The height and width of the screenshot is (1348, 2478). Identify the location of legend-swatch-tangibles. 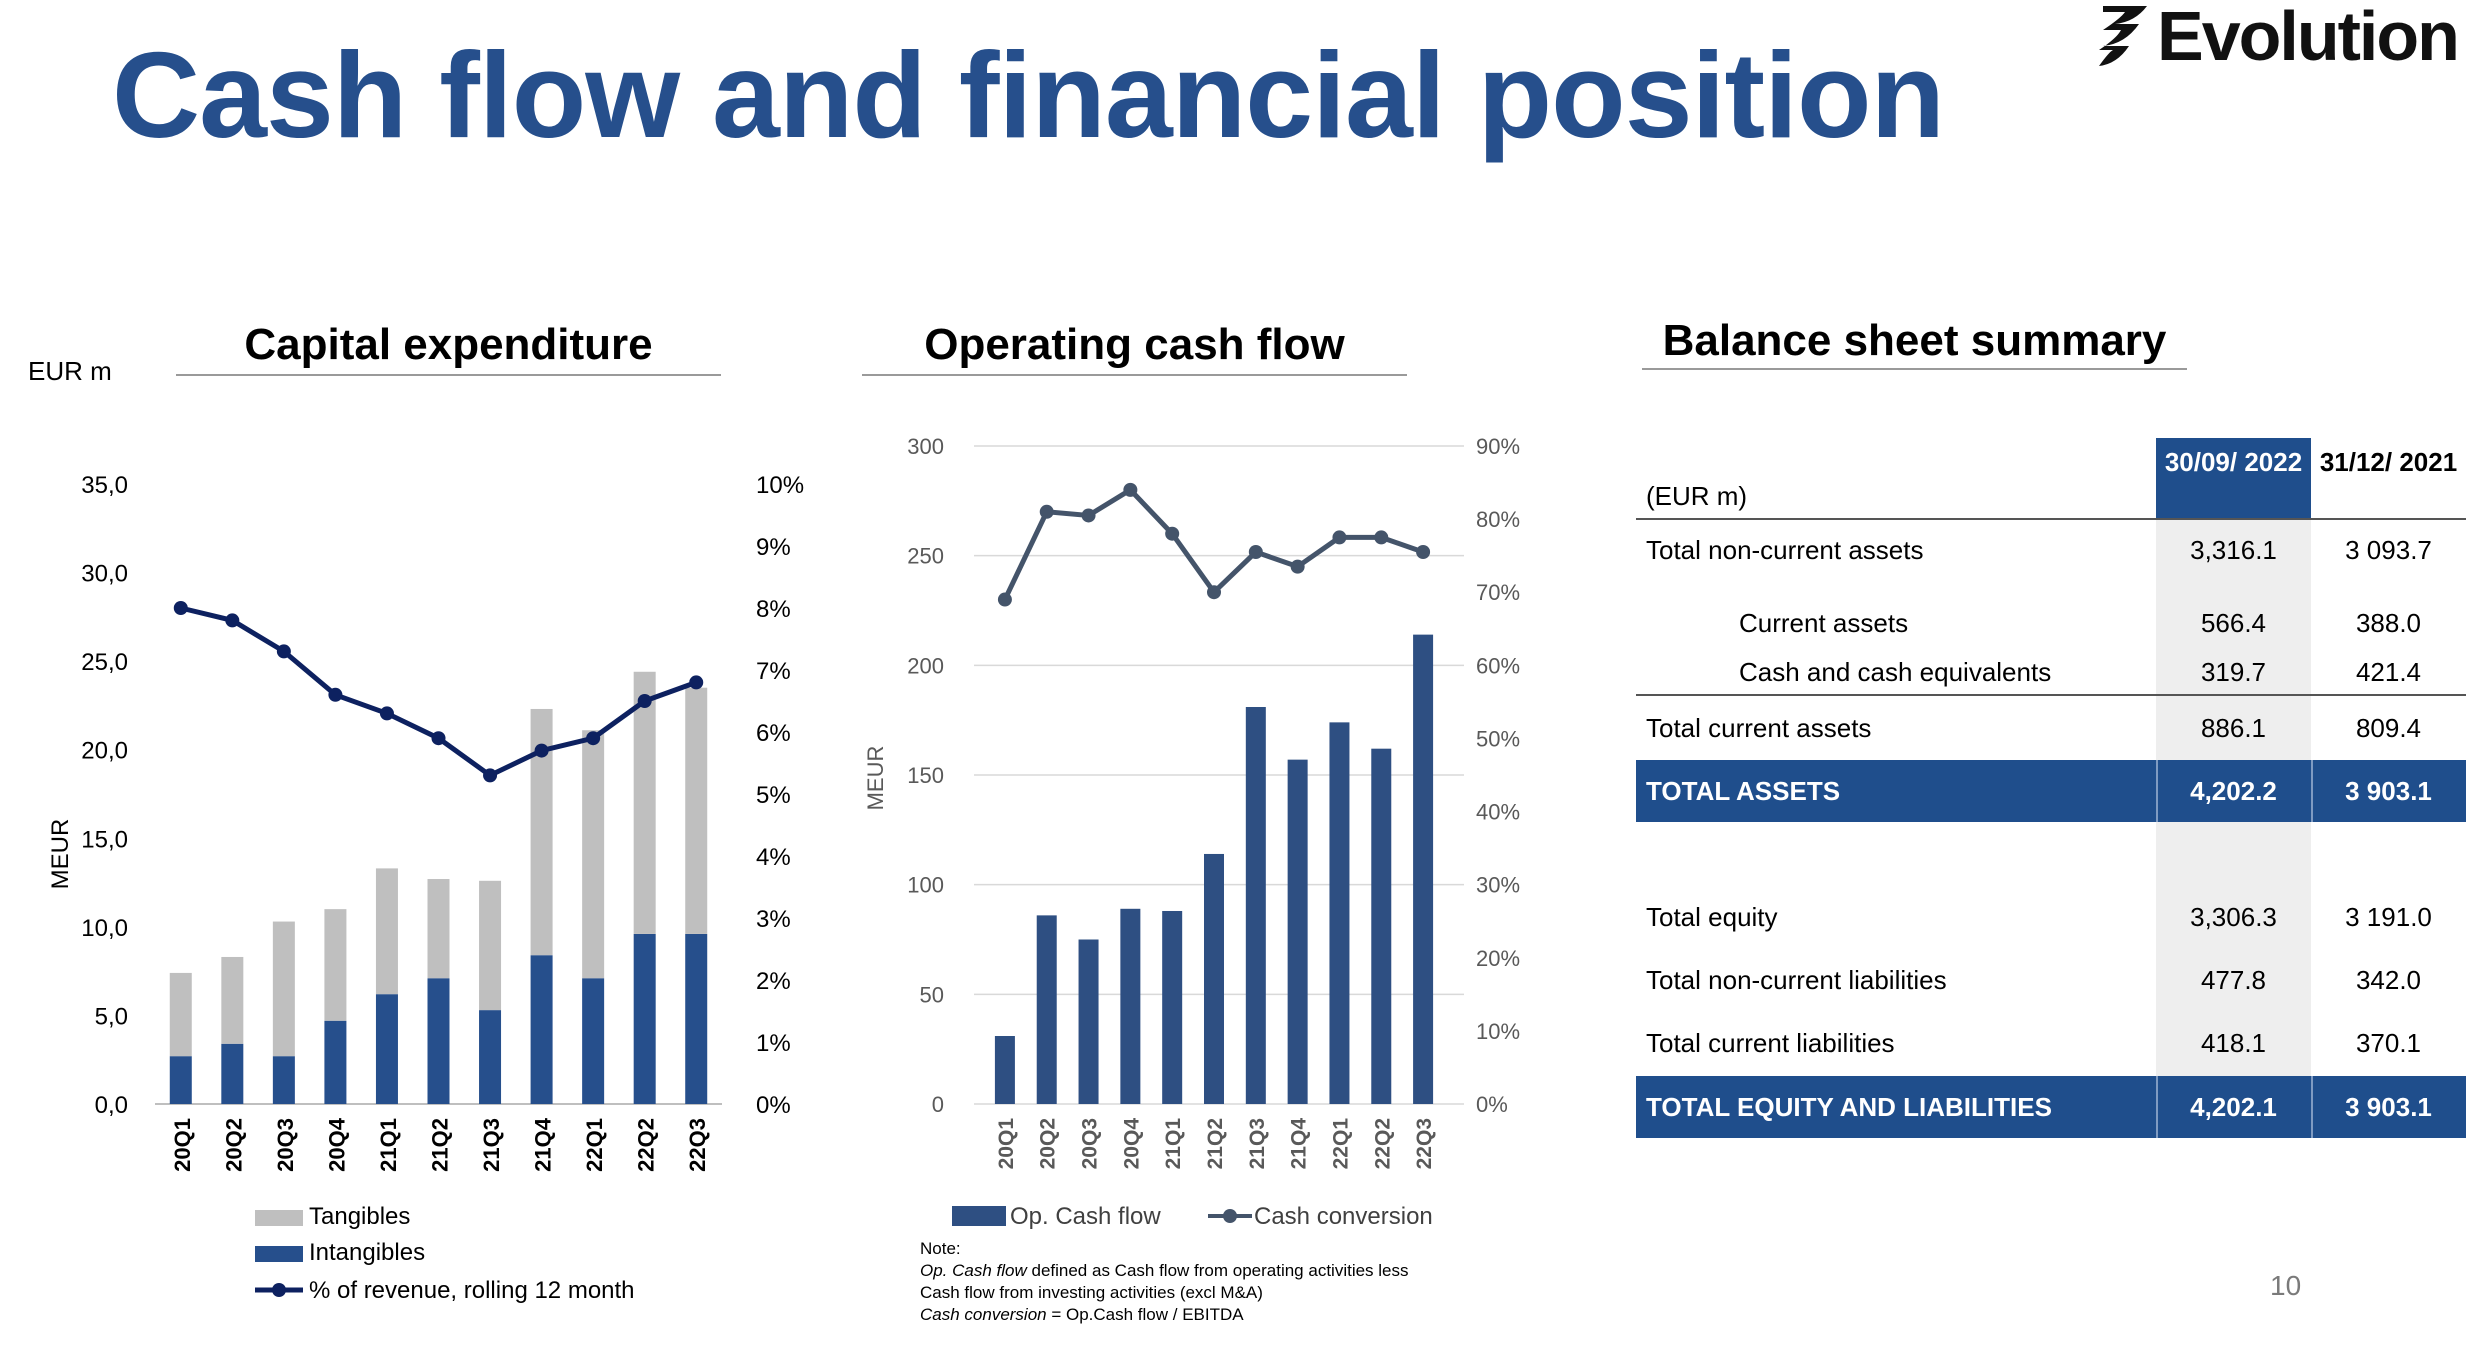
(279, 1218).